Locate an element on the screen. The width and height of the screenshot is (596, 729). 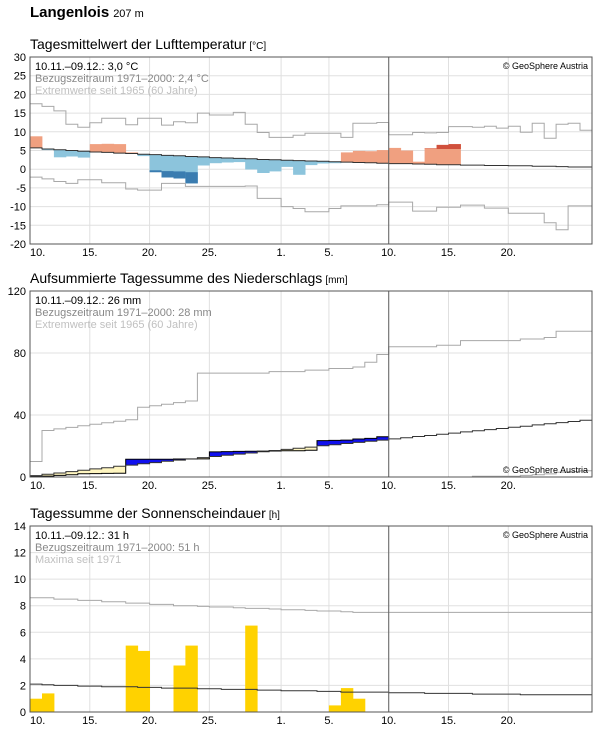
y-tick-label: 4 is located at coordinates (23, 660).